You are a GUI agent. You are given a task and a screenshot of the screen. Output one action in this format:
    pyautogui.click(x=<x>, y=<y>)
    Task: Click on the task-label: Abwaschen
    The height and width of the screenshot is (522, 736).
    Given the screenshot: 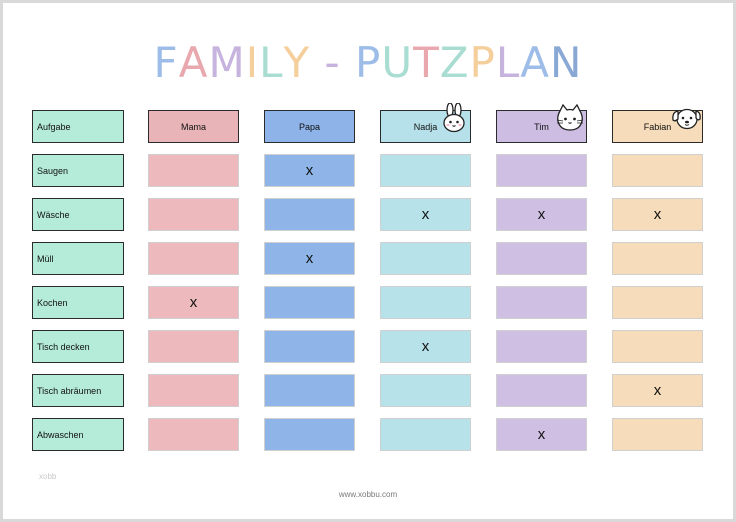 What is the action you would take?
    pyautogui.click(x=78, y=434)
    